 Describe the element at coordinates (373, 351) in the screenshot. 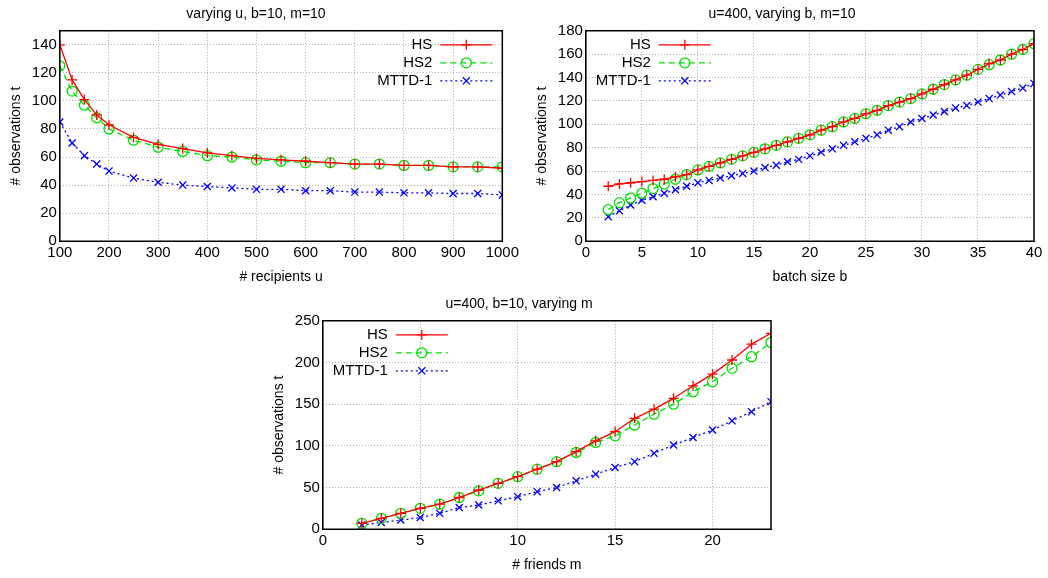

I see `legend-label: HS2` at that location.